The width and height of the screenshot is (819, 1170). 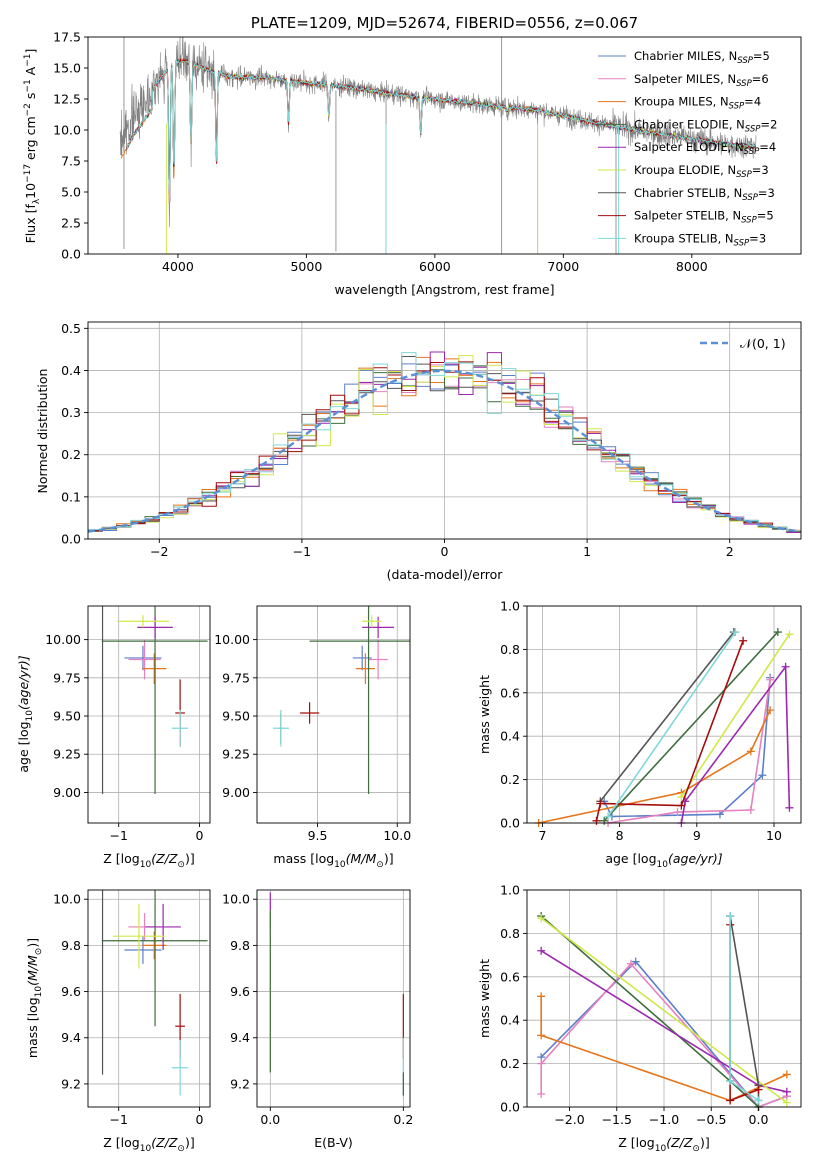 I want to click on x-tick-label: 0.0, so click(x=270, y=1119).